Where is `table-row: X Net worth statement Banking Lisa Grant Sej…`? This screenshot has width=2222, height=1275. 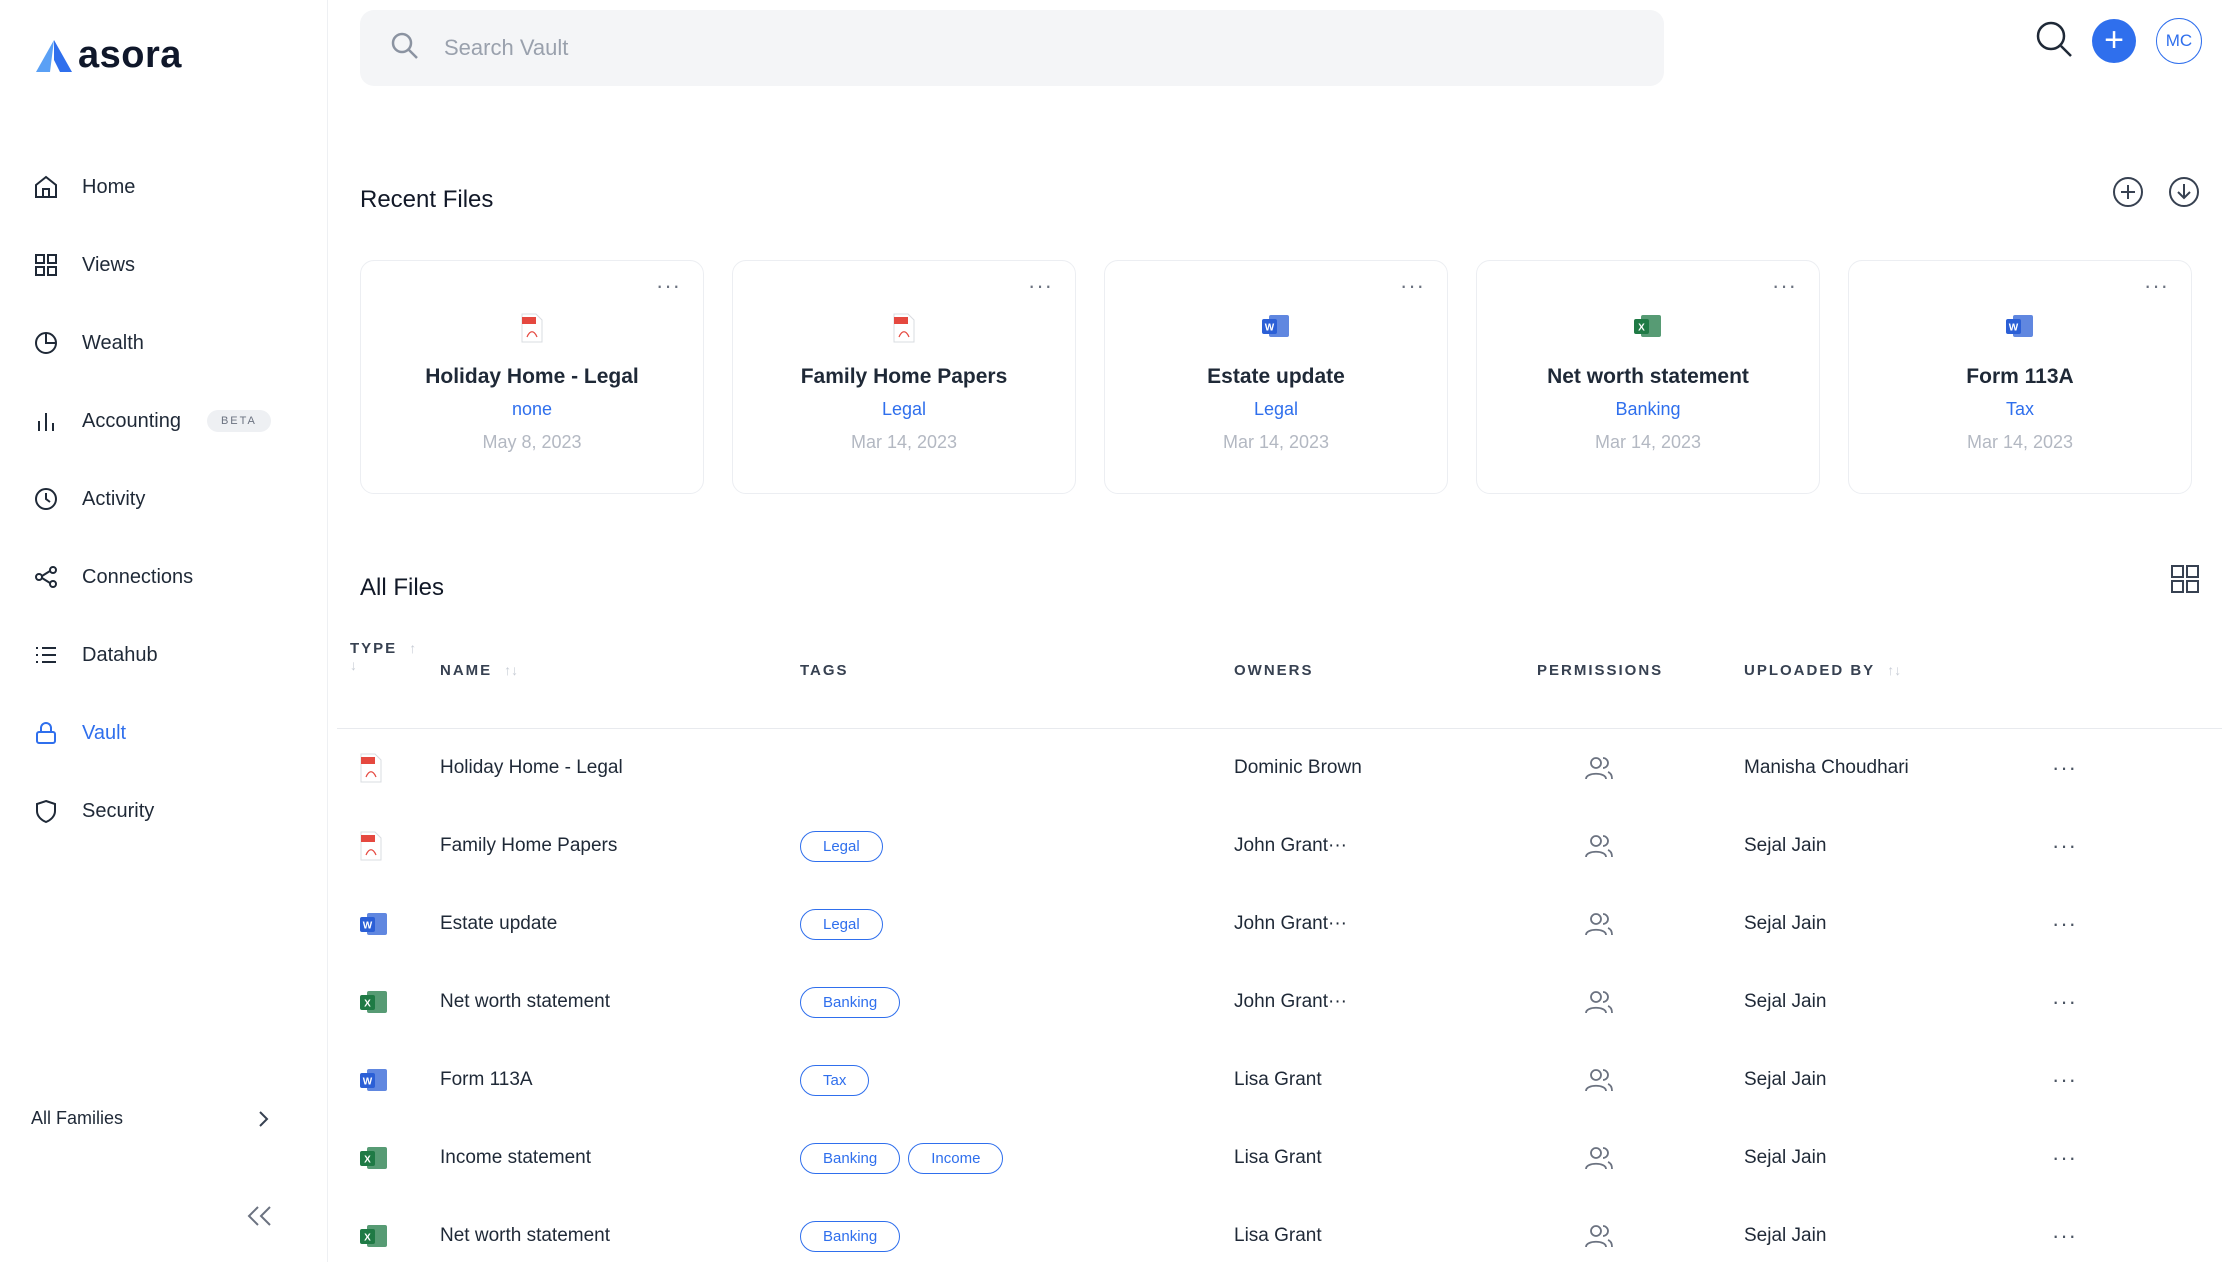 table-row: X Net worth statement Banking Lisa Grant Sej… is located at coordinates (1279, 1236).